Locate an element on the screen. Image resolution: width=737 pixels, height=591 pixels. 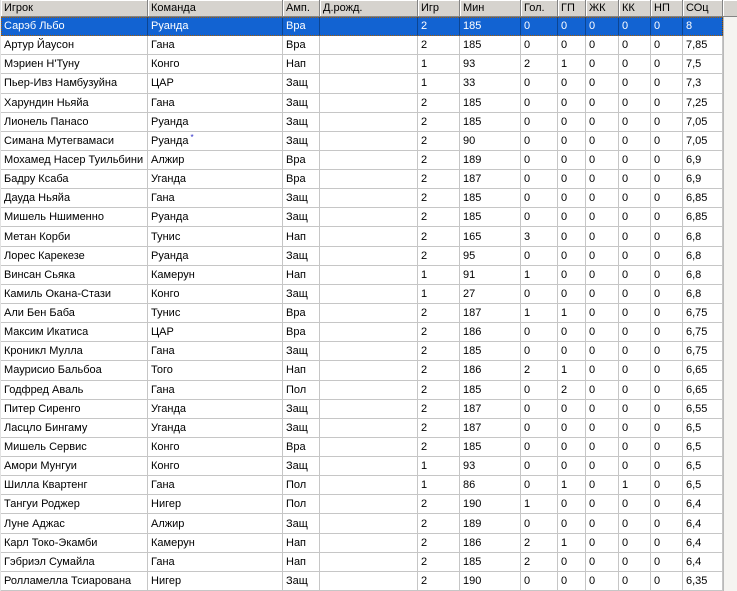
column-header-goals: Гол. is located at coordinates (539, 8).